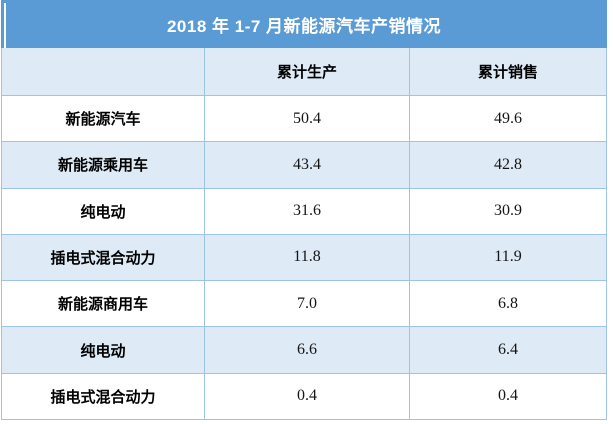  I want to click on header-cell-production: 累计生产, so click(307, 71).